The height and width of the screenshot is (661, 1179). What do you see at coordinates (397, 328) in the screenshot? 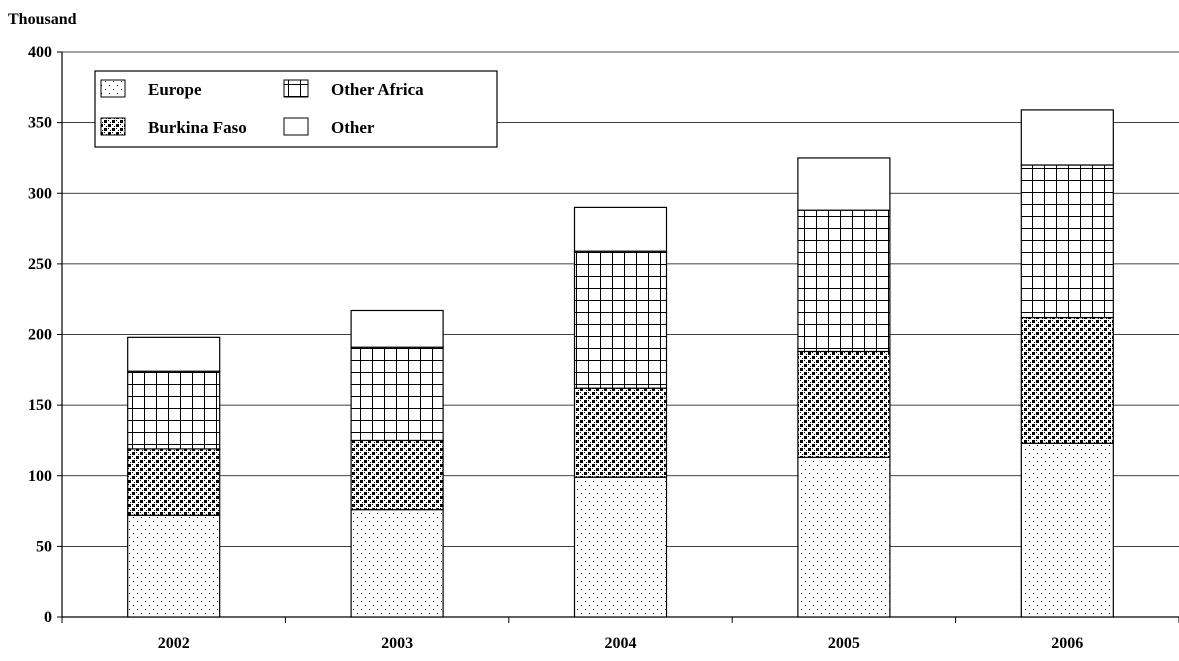
I see `bar-2003-other` at bounding box center [397, 328].